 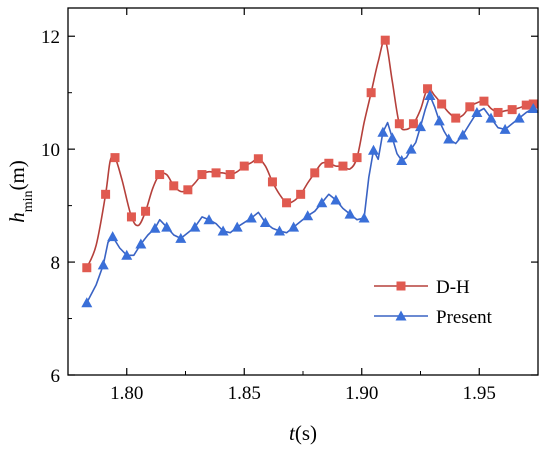 I want to click on x-axis-unit: (s), so click(x=306, y=433).